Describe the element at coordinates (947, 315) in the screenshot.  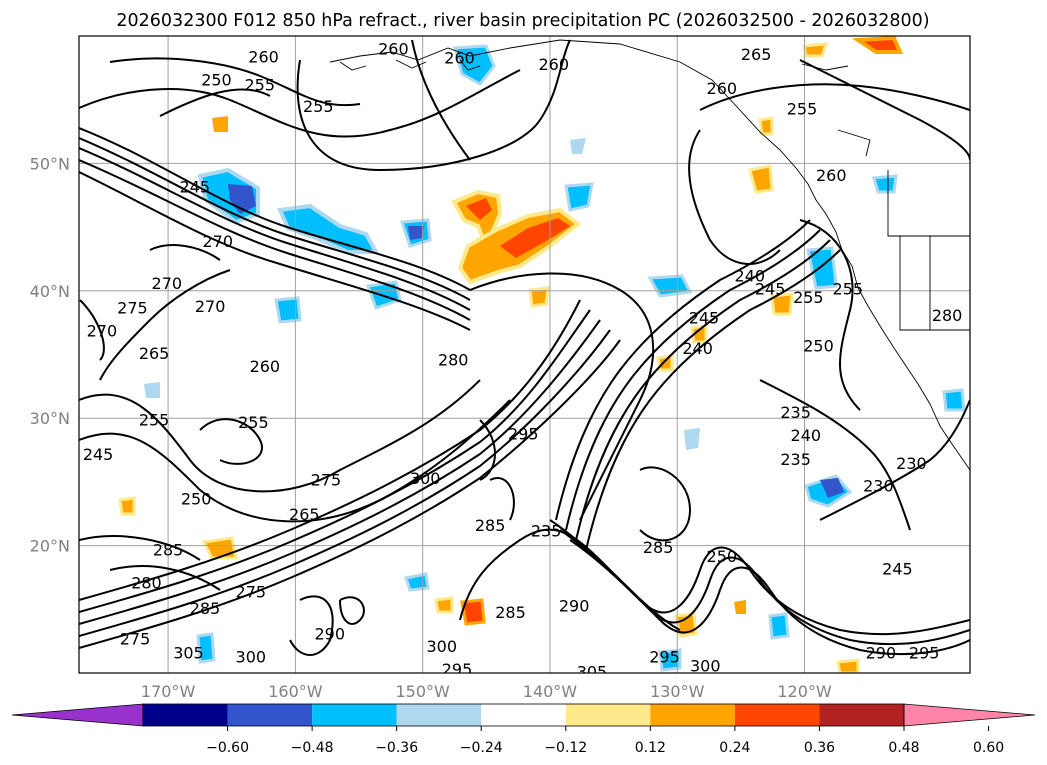
I see `contour-label: 280` at that location.